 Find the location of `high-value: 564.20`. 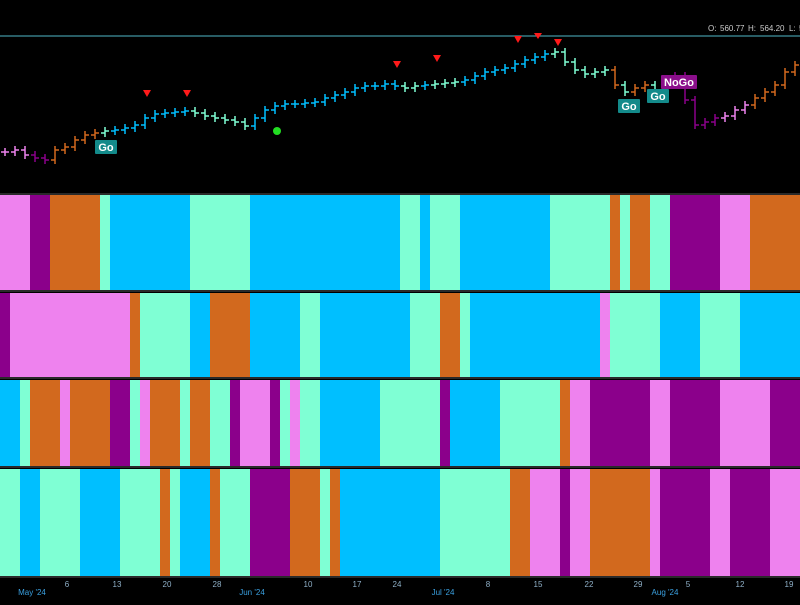

high-value: 564.20 is located at coordinates (772, 28).